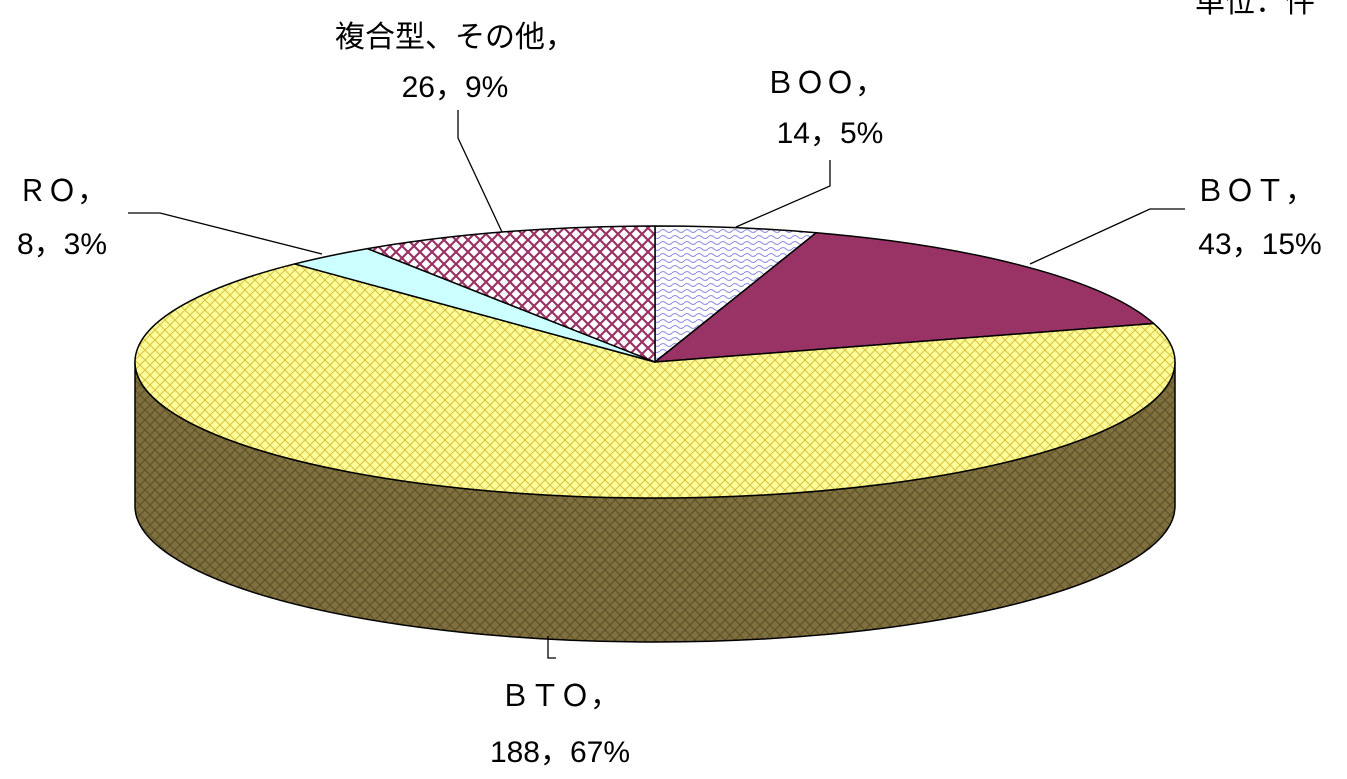  What do you see at coordinates (1255, 9) in the screenshot?
I see `unit-label: 単位：件` at bounding box center [1255, 9].